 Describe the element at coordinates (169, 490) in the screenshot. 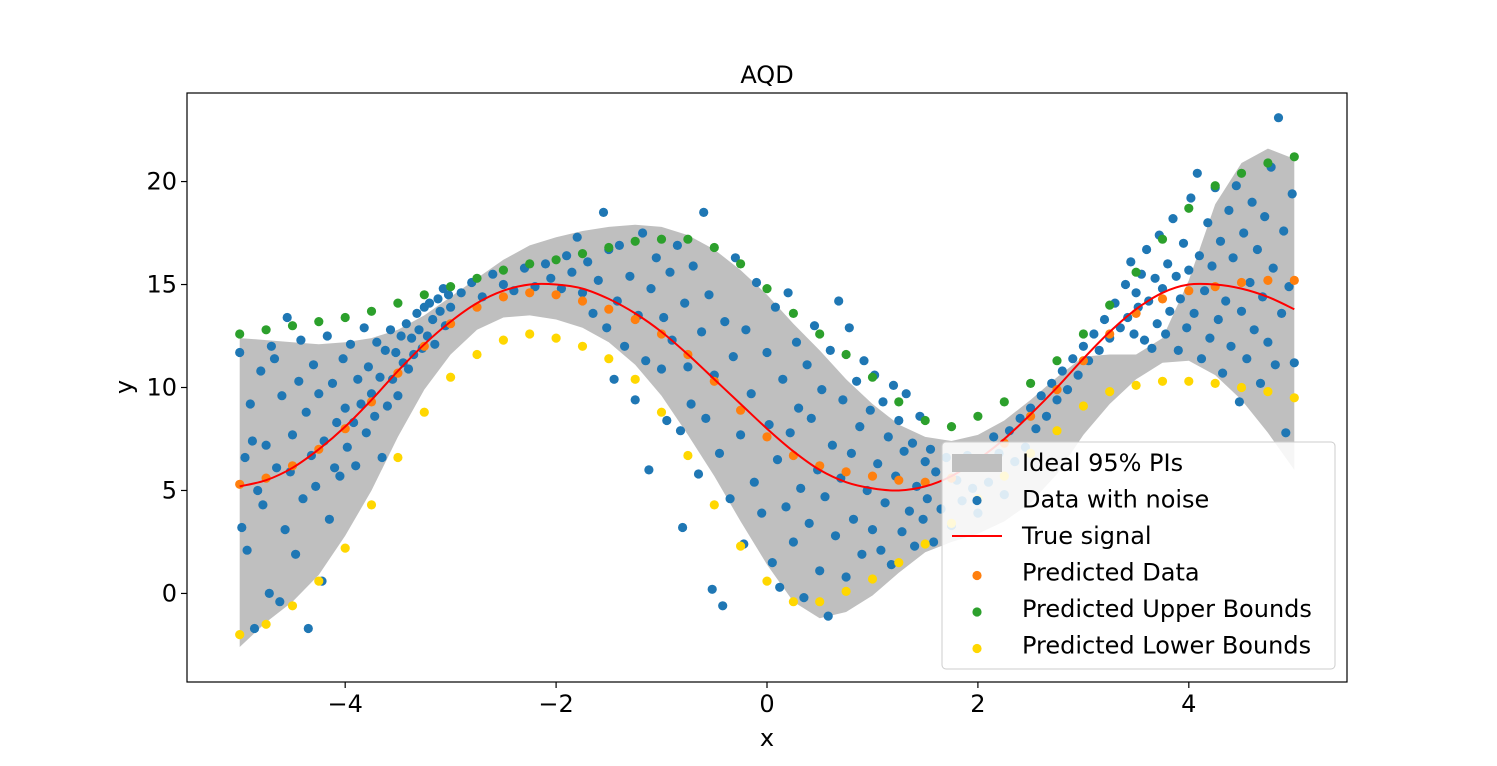

I see `y-tick-label: 5` at that location.